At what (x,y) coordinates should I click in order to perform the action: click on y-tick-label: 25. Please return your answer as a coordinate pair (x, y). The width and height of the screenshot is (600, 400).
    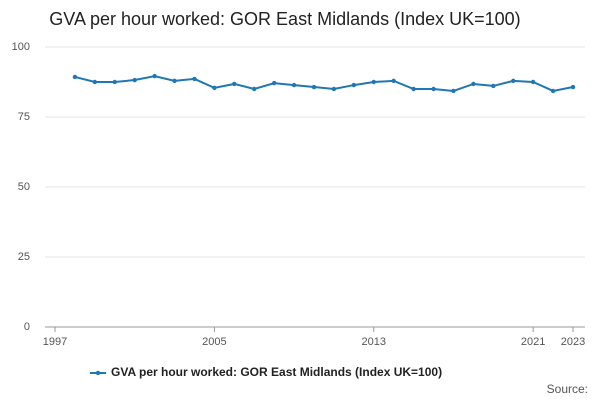
    Looking at the image, I should click on (24, 257).